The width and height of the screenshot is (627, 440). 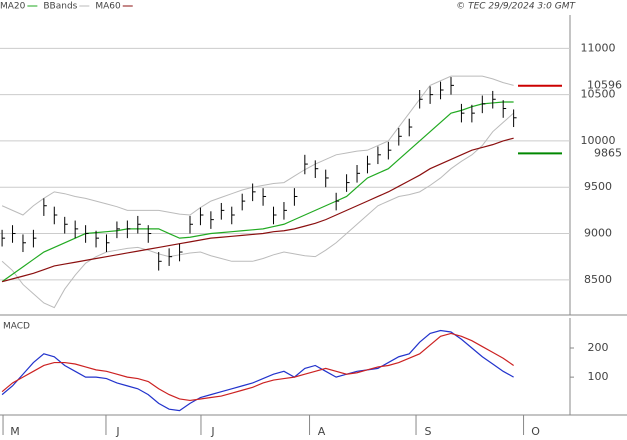 I want to click on y-tick-label: 10500, so click(x=598, y=94).